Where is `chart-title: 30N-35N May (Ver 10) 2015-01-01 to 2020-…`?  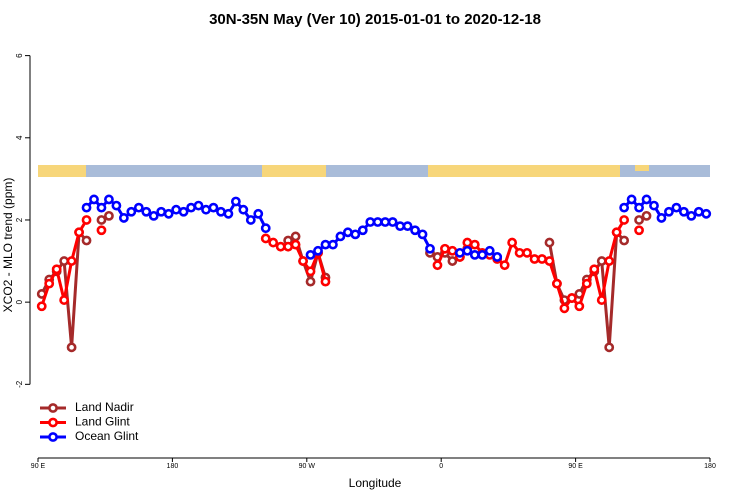 chart-title: 30N-35N May (Ver 10) 2015-01-01 to 2020-… is located at coordinates (375, 19).